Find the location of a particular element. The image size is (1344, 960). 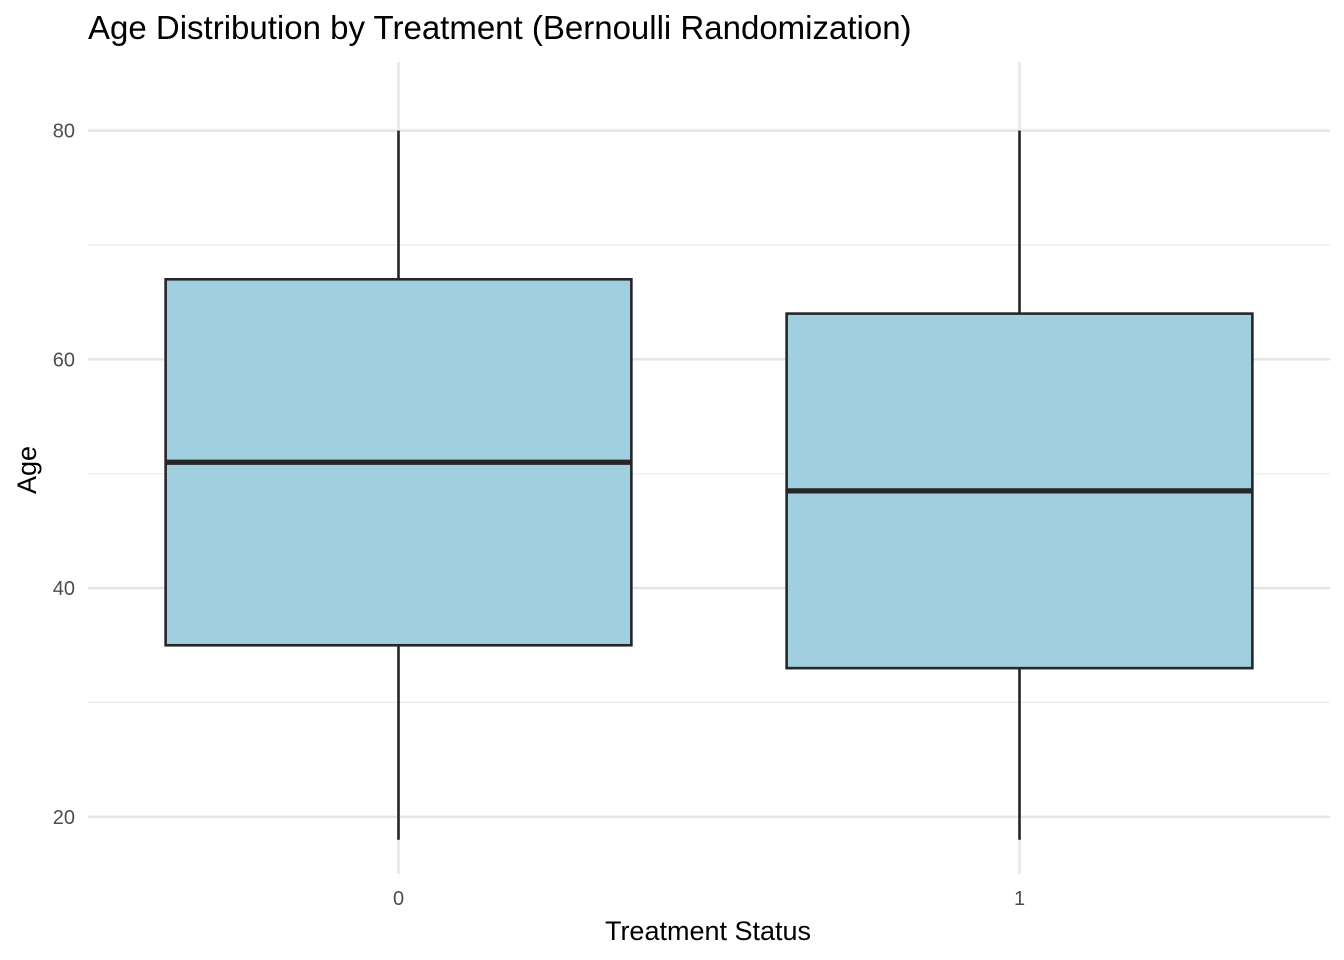

y-tick-label: 80 is located at coordinates (64, 132).